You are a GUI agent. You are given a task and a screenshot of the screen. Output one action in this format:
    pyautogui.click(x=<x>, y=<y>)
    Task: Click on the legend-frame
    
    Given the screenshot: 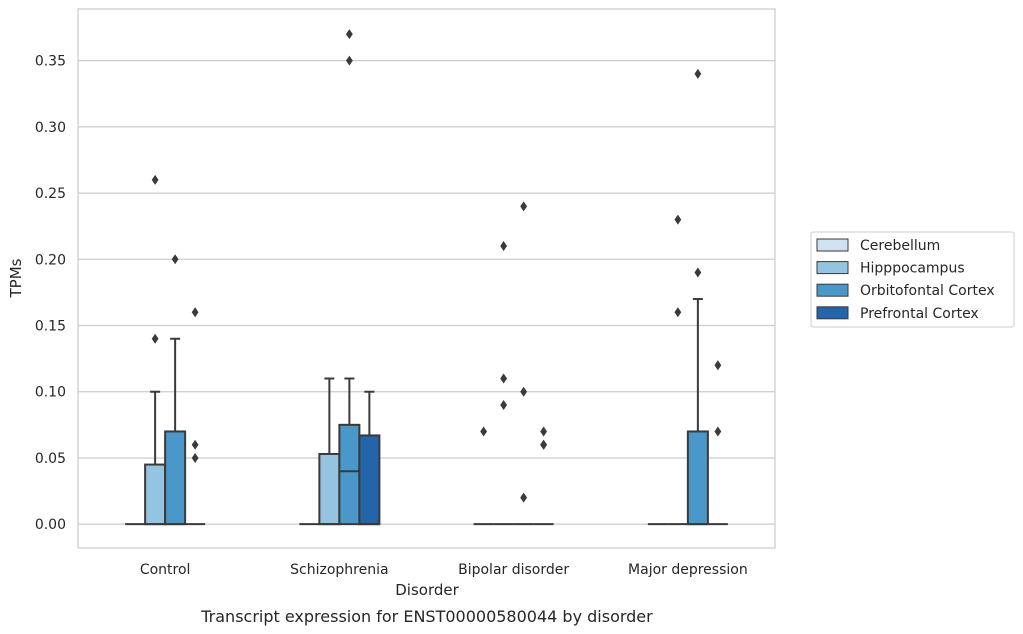 What is the action you would take?
    pyautogui.click(x=912, y=279)
    